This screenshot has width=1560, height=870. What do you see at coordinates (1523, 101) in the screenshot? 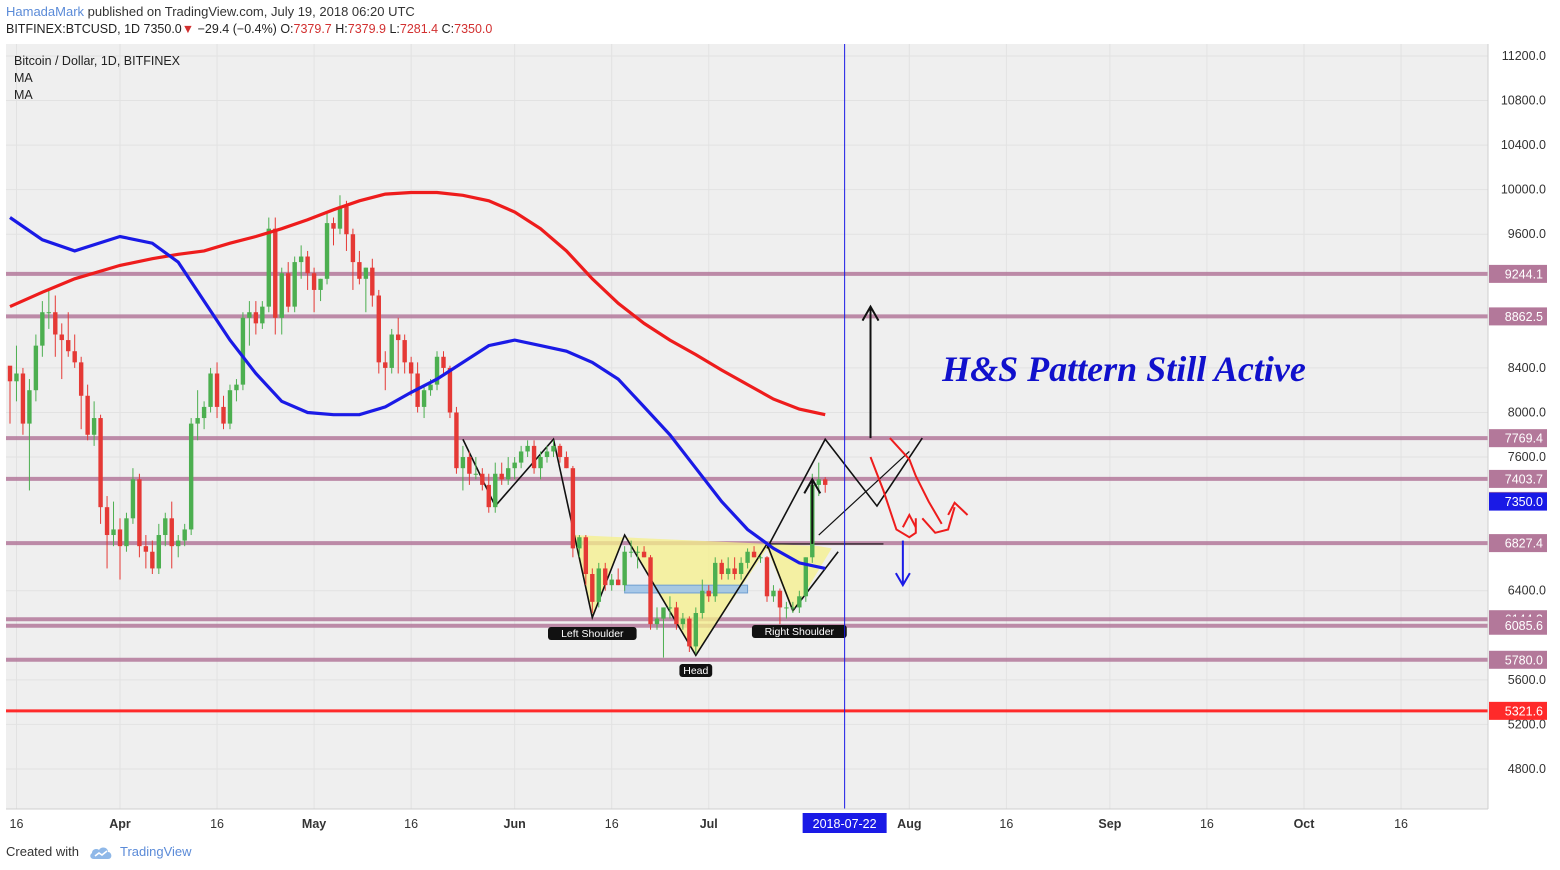
I see `price-tick-label: 10800.0` at bounding box center [1523, 101].